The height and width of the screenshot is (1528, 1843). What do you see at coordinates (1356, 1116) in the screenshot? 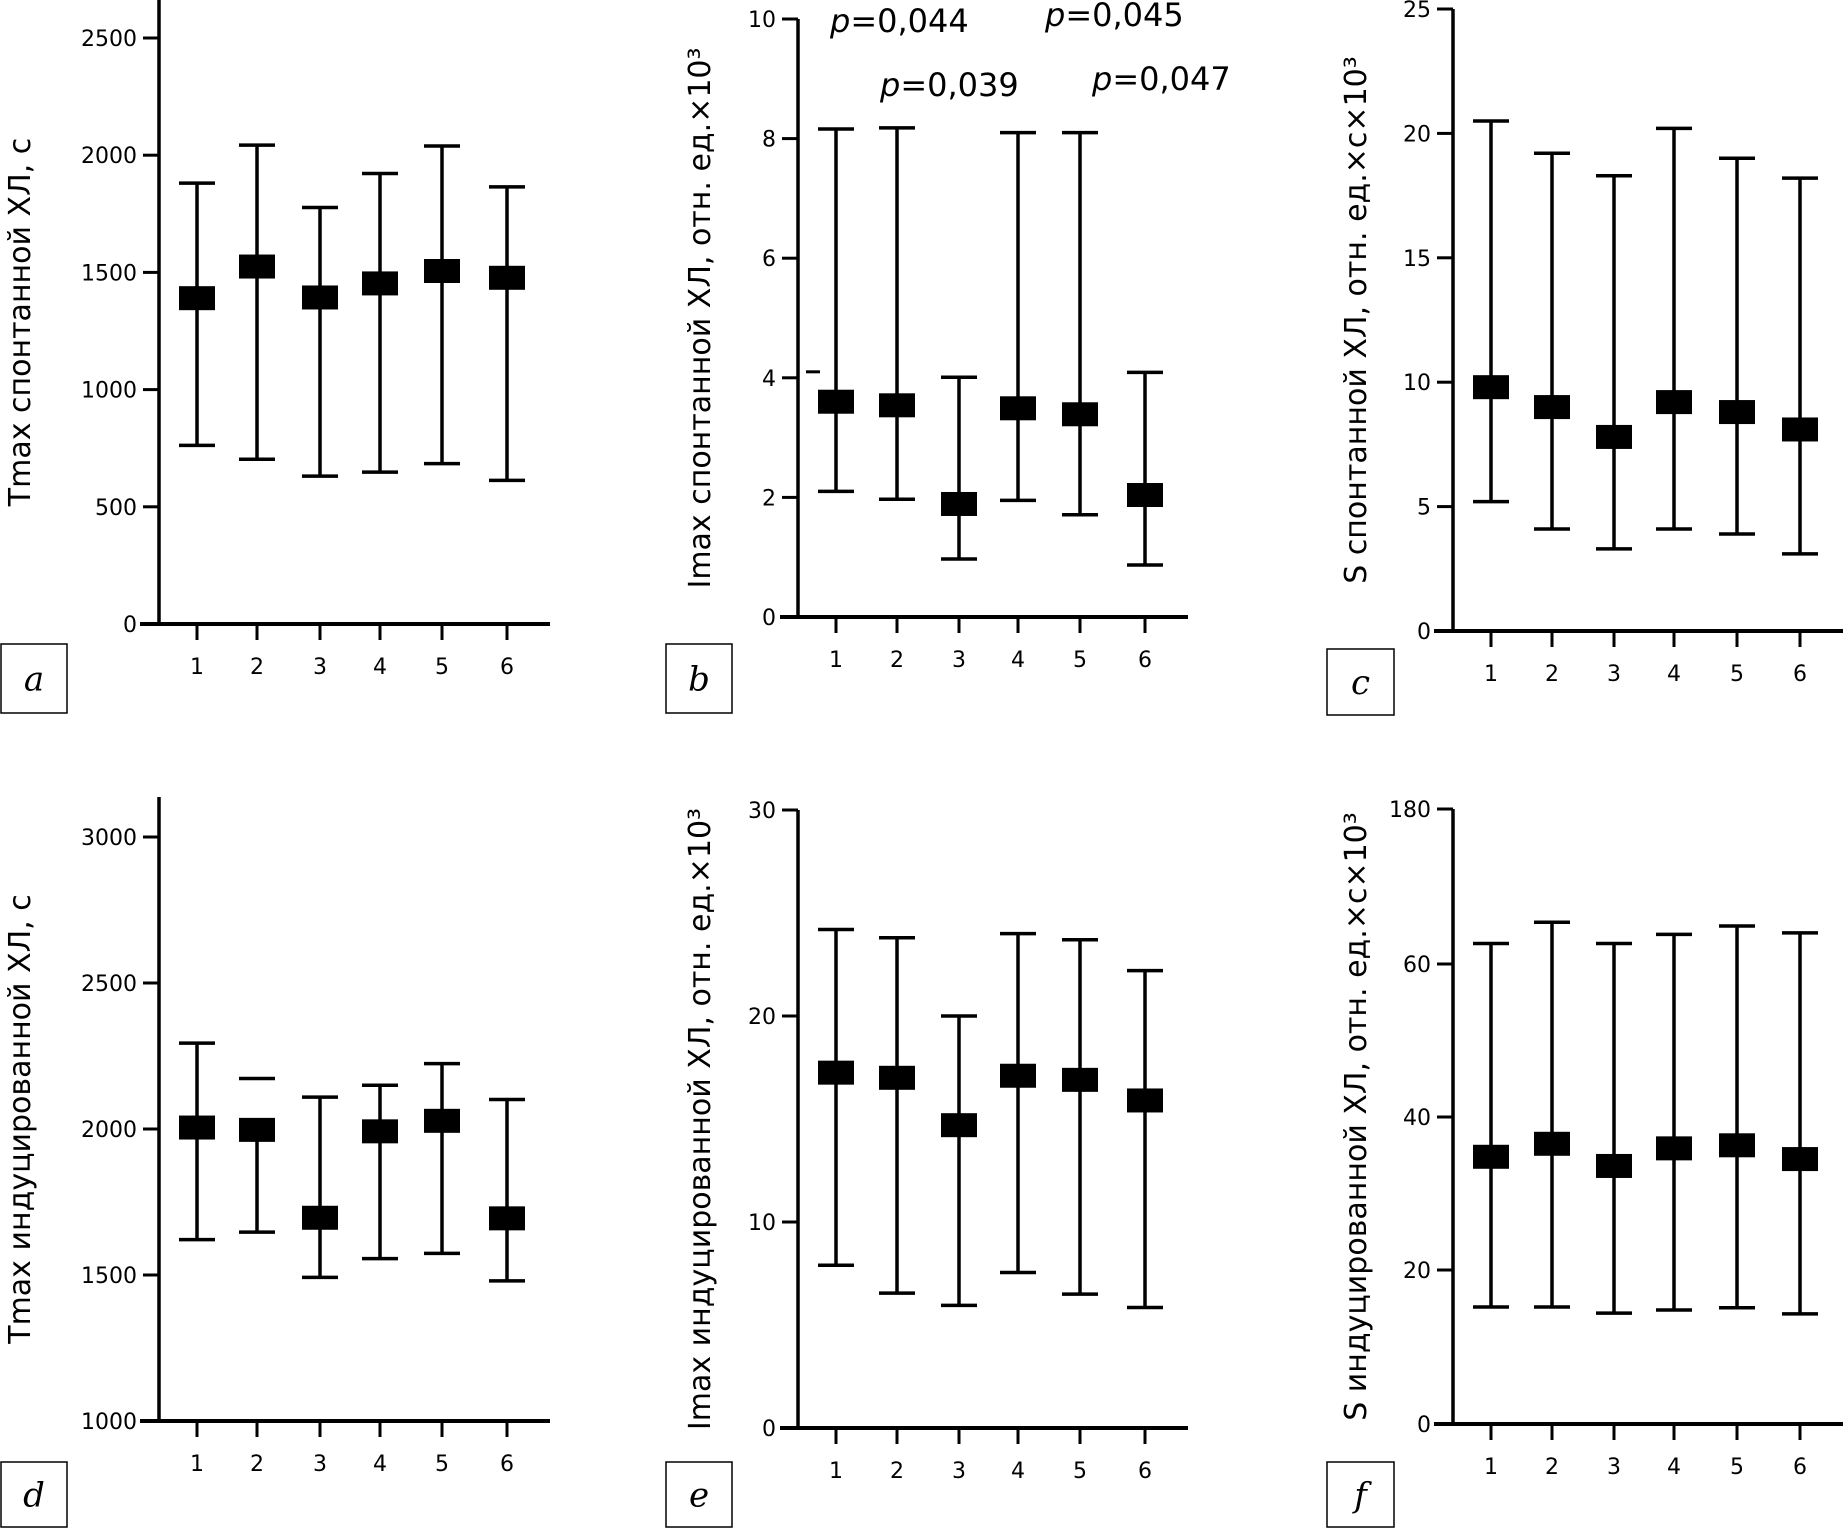
I see `y-axis-title: S индуцированной ХЛ, отн. ед.×с×10³` at bounding box center [1356, 1116].